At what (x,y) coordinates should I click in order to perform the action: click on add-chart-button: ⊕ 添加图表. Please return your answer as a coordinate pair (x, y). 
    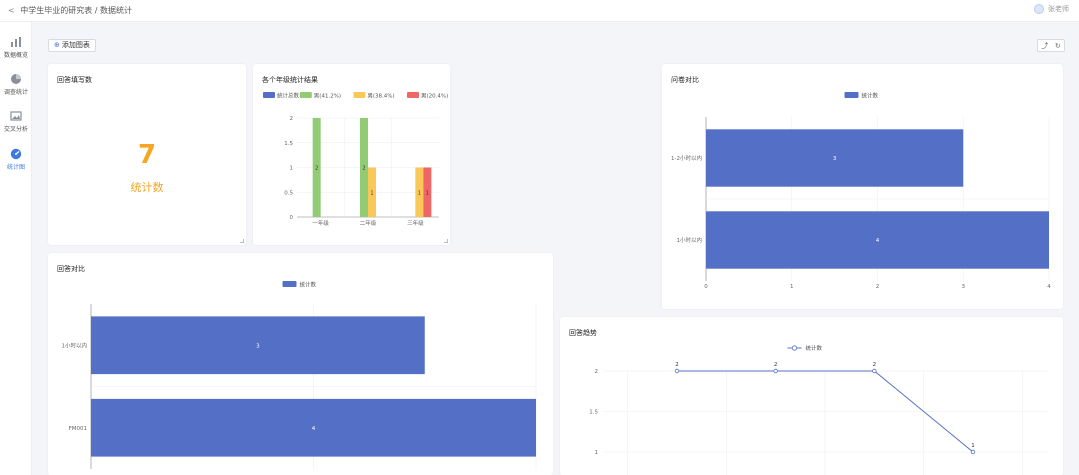
    Looking at the image, I should click on (72, 45).